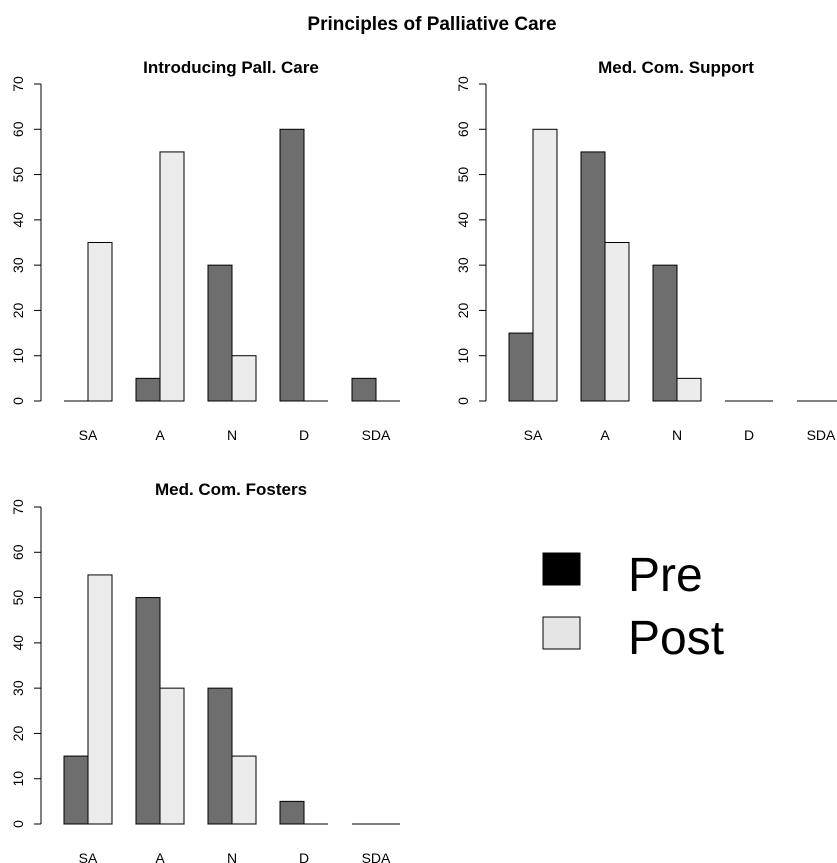 The image size is (837, 863). Describe the element at coordinates (561, 569) in the screenshot. I see `legend-swatch-pre` at that location.